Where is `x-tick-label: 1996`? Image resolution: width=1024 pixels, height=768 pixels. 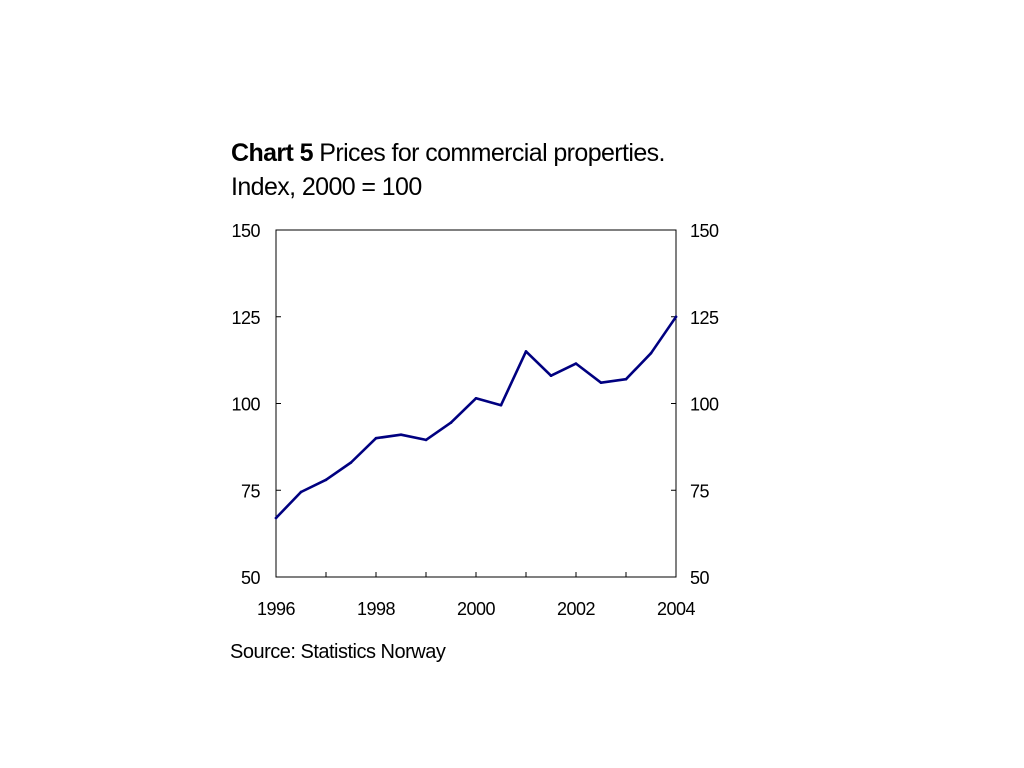
x-tick-label: 1996 is located at coordinates (276, 609).